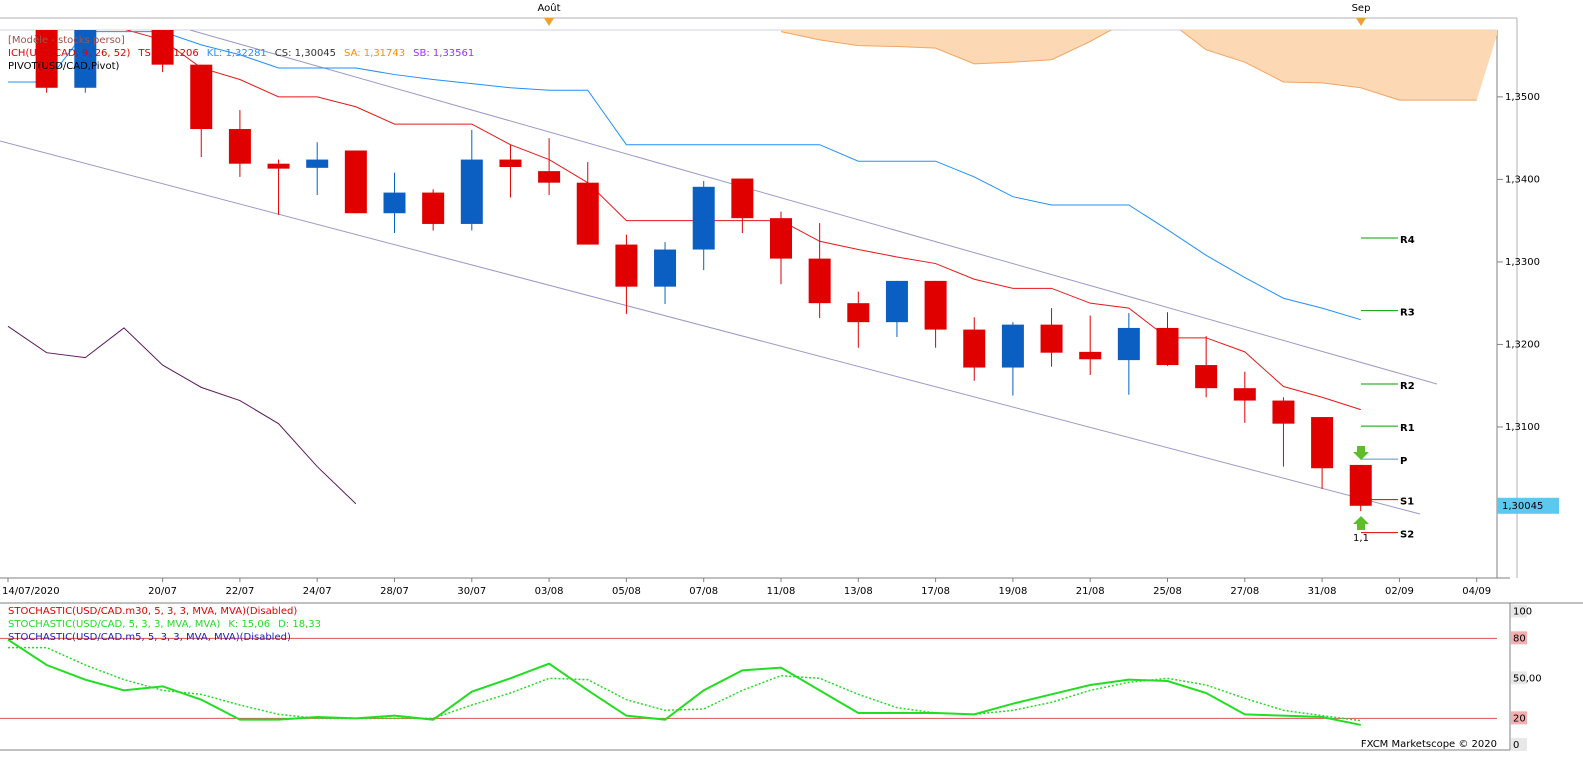 The height and width of the screenshot is (760, 1583). Describe the element at coordinates (1476, 591) in the screenshot. I see `x-tick-label: 04/09` at that location.